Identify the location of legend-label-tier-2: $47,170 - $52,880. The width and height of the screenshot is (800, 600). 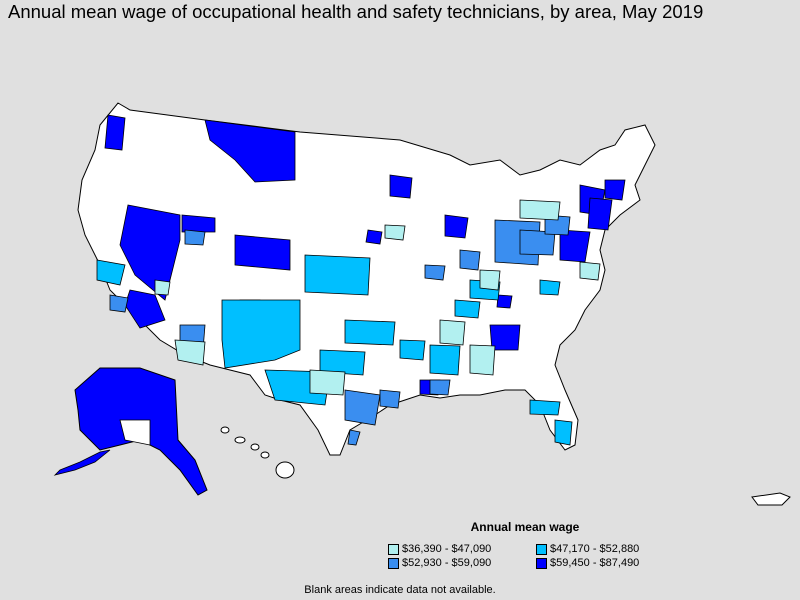
(595, 549).